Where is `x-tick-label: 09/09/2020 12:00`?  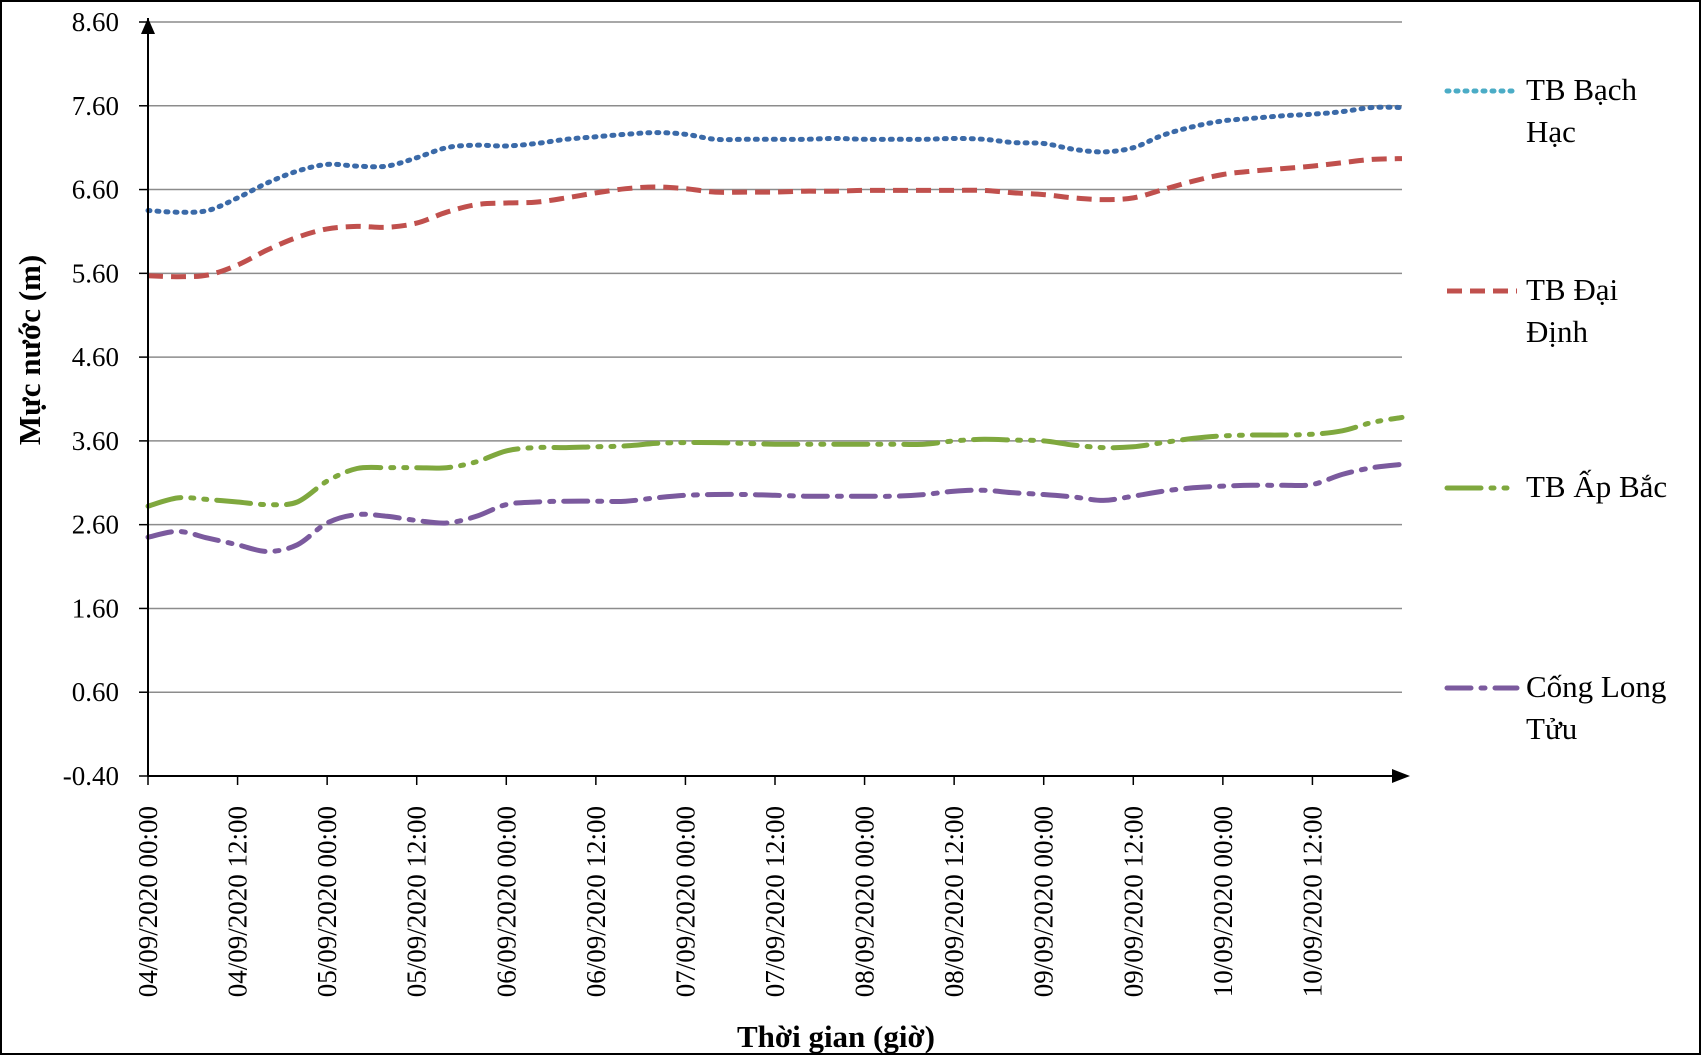
x-tick-label: 09/09/2020 12:00 is located at coordinates (1133, 901).